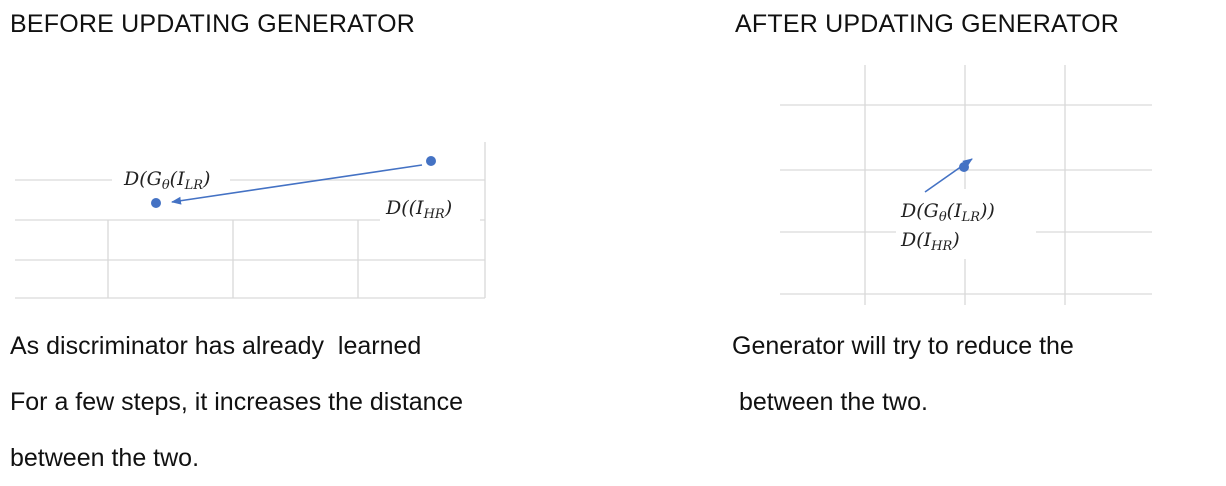  Describe the element at coordinates (156, 203) in the screenshot. I see `generated-point` at that location.